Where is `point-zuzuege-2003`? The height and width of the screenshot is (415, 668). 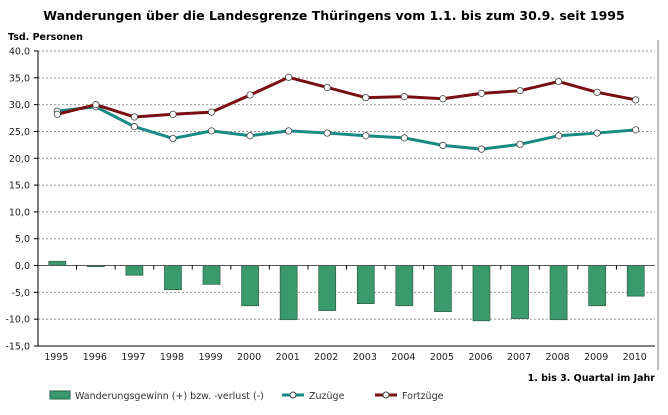
point-zuzuege-2003 is located at coordinates (366, 136).